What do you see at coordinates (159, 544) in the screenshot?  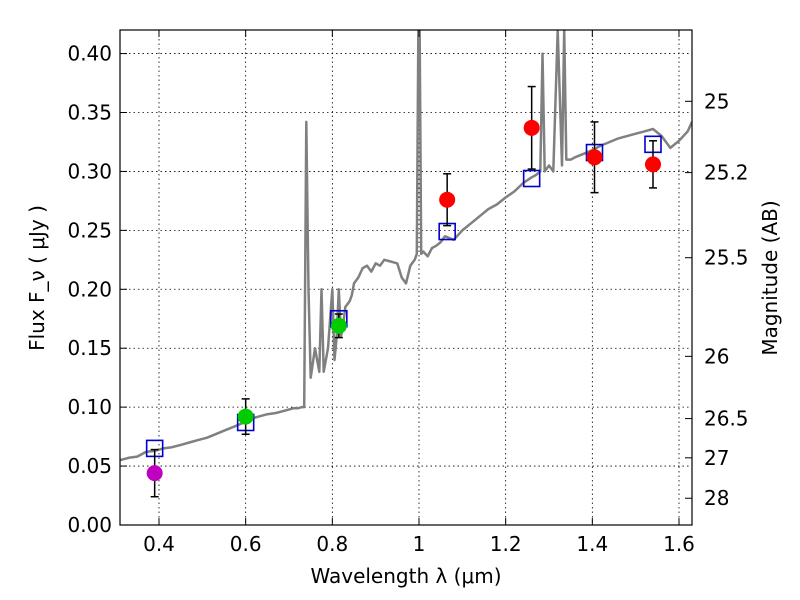 I see `x-tick-label-0: 0.4` at bounding box center [159, 544].